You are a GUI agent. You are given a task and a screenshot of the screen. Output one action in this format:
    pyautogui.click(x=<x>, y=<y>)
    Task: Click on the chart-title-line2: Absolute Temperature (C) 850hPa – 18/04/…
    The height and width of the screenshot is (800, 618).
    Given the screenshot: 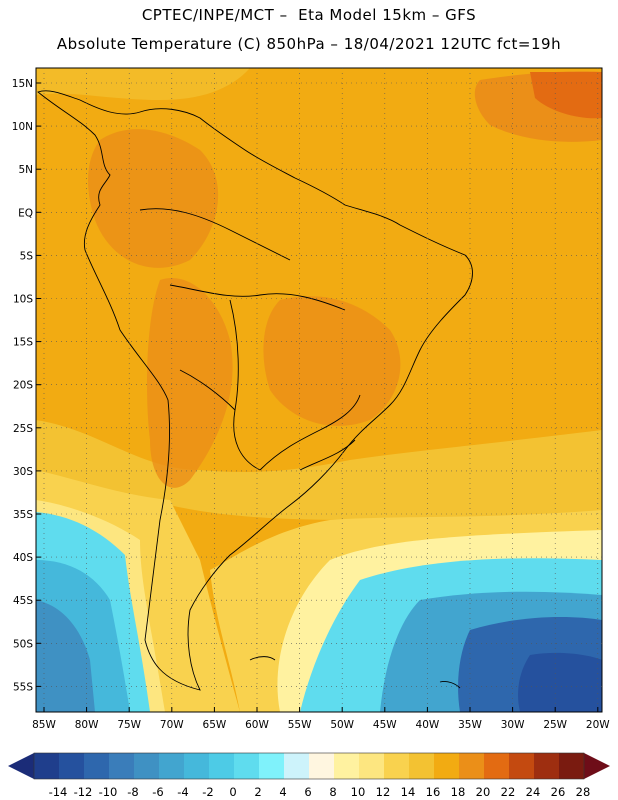 What is the action you would take?
    pyautogui.click(x=309, y=44)
    